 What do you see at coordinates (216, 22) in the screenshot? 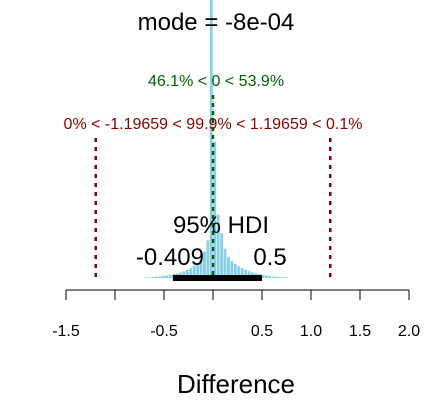
I see `mode-annotation: mode = -8e-04` at bounding box center [216, 22].